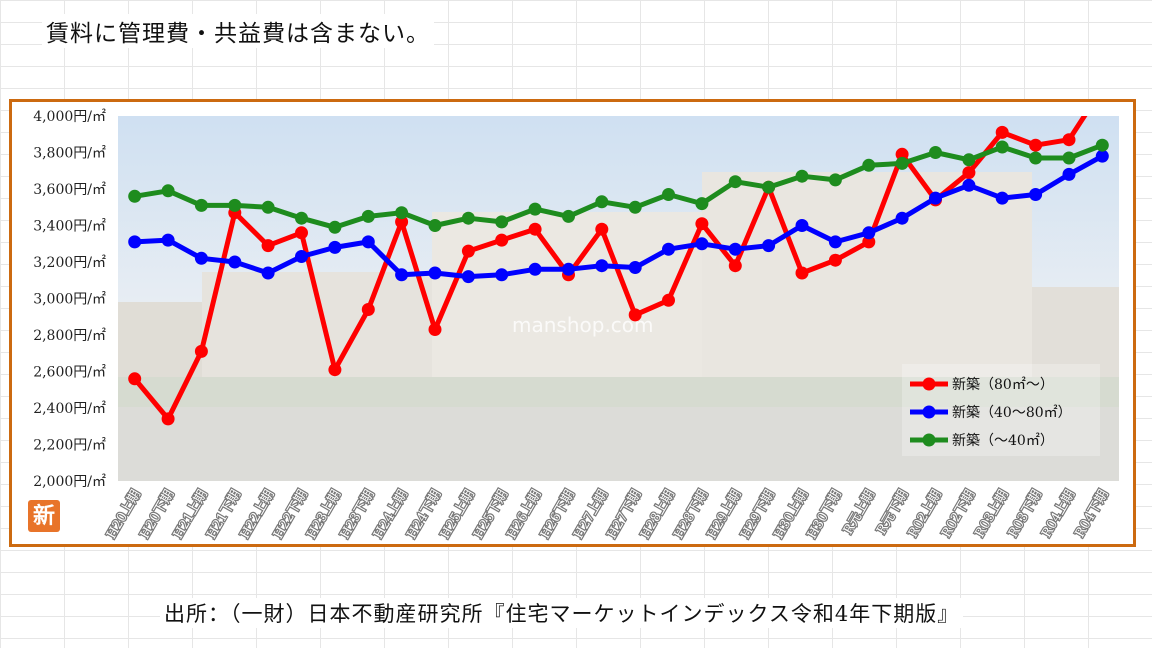 This screenshot has height=648, width=1152. Describe the element at coordinates (69, 263) in the screenshot. I see `y-tick-label: 3,200円/㎡` at that location.